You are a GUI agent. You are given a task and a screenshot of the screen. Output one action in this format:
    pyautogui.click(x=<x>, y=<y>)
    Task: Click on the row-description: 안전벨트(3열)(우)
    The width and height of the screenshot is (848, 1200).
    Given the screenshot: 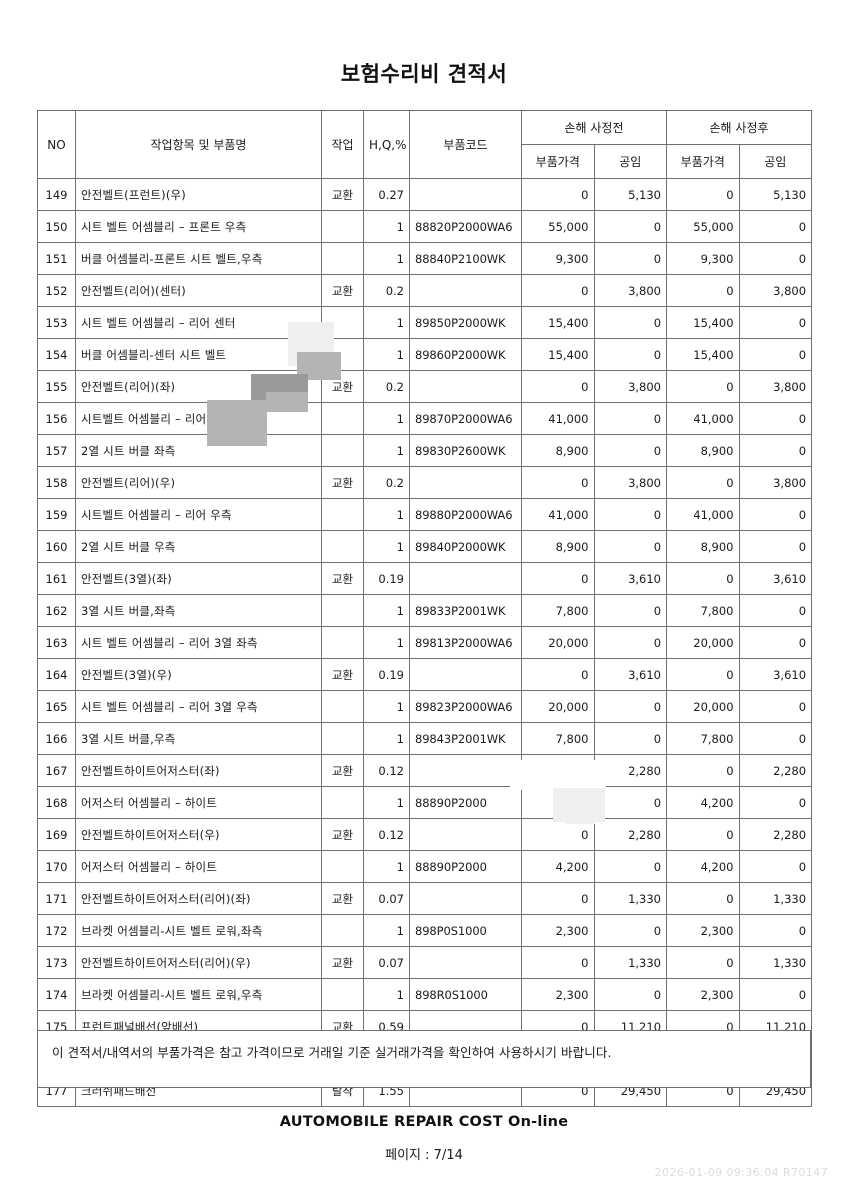 What is the action you would take?
    pyautogui.click(x=198, y=674)
    